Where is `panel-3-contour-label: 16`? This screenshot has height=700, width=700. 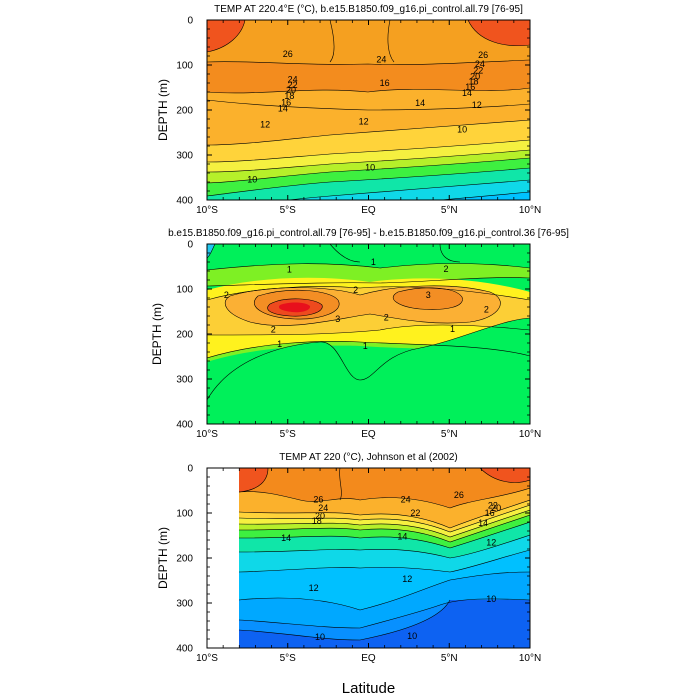
panel-3-contour-label: 16 is located at coordinates (490, 513).